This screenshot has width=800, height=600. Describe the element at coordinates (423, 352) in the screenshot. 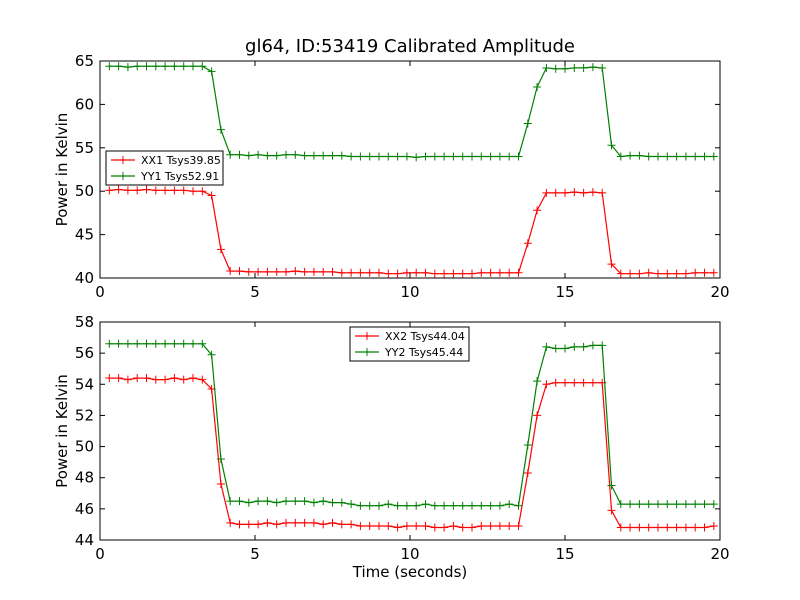

I see `legend-label: YY2 Tsys45.44` at that location.